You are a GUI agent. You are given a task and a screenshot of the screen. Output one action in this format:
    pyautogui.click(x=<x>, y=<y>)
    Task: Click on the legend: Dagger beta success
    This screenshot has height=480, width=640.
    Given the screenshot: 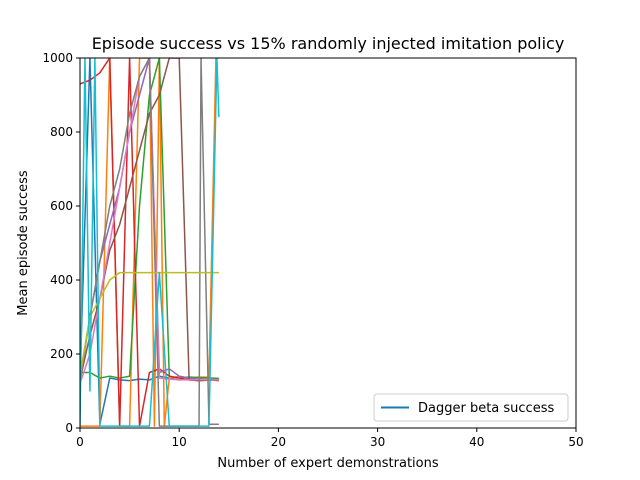 What is the action you would take?
    pyautogui.click(x=471, y=407)
    